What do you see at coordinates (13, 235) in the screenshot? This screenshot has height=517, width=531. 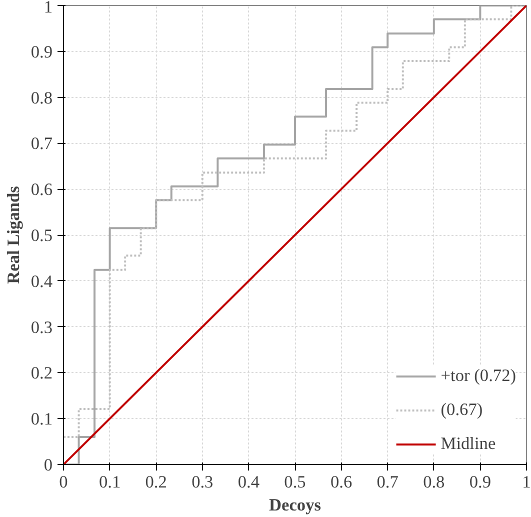 I see `y-axis-title: Real Ligands` at bounding box center [13, 235].